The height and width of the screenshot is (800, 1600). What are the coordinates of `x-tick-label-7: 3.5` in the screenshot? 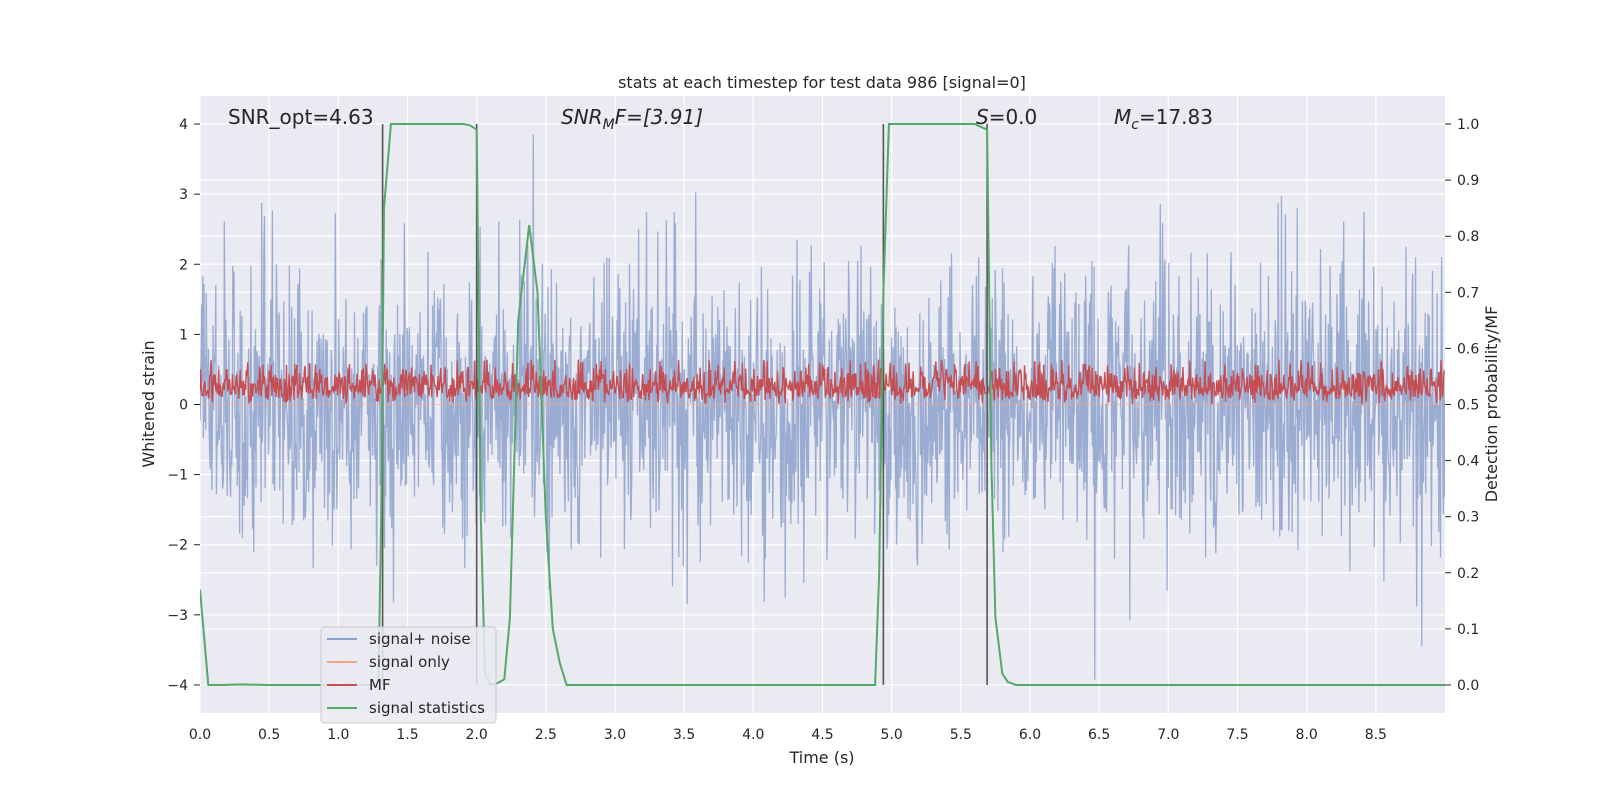 It's located at (684, 735).